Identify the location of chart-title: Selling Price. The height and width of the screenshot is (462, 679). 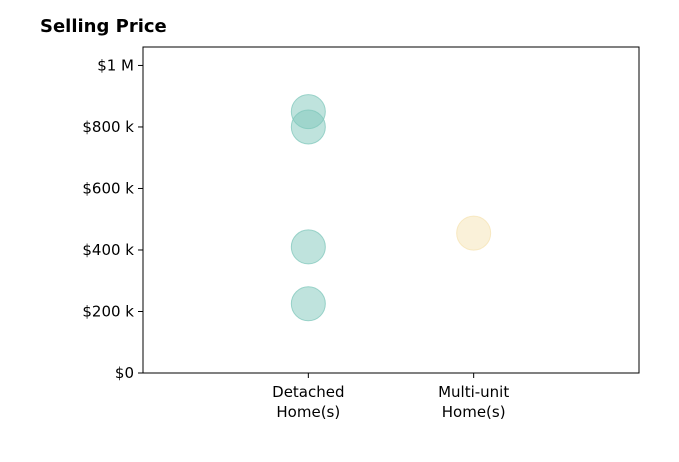
(103, 26).